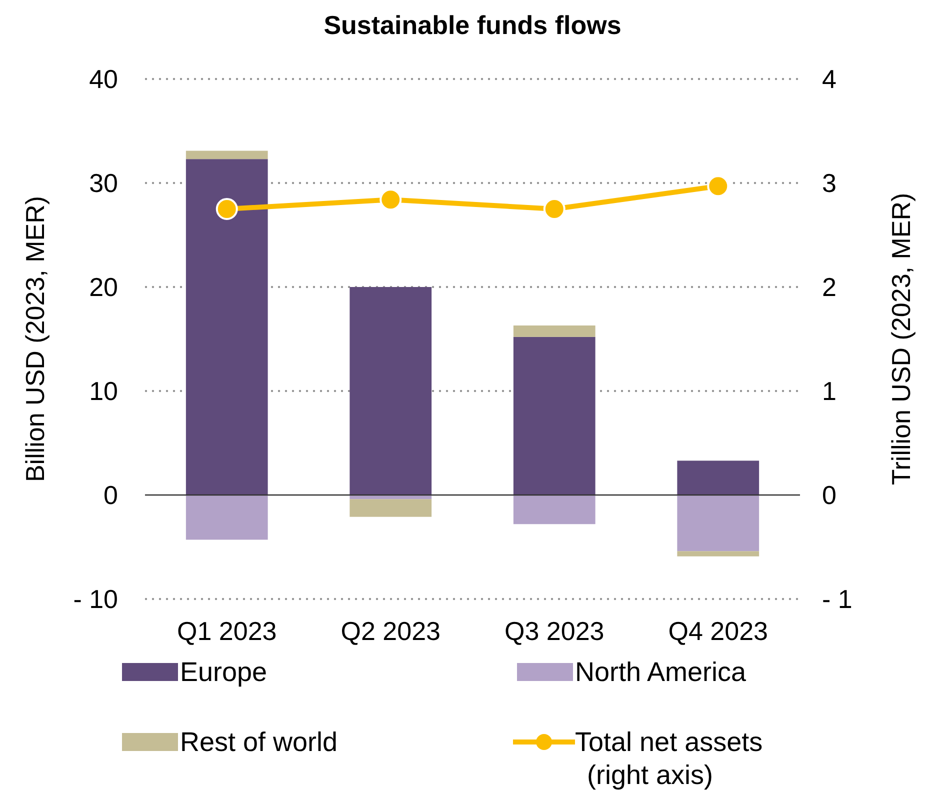 This screenshot has width=940, height=793. Describe the element at coordinates (35, 339) in the screenshot. I see `y-axis-title: Billion USD (2023, MER)` at that location.